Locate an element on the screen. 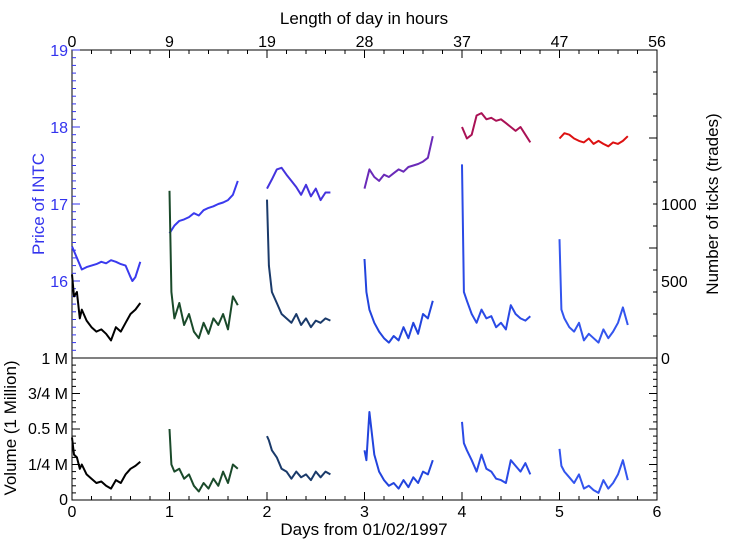 Image resolution: width=729 pixels, height=540 pixels. volume-tick-label: 1/4 M is located at coordinates (48, 465).